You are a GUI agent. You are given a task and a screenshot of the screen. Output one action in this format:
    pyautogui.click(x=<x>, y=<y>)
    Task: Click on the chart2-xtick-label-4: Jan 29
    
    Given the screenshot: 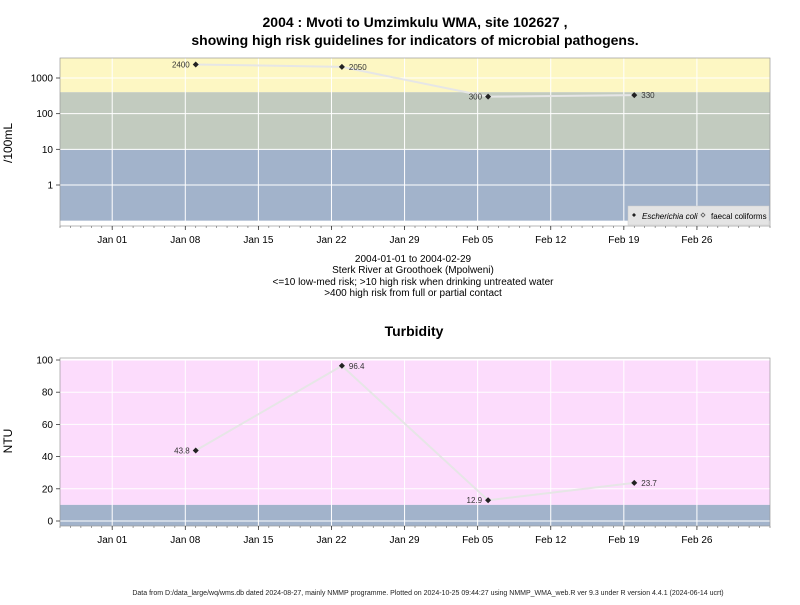 What is the action you would take?
    pyautogui.click(x=405, y=540)
    